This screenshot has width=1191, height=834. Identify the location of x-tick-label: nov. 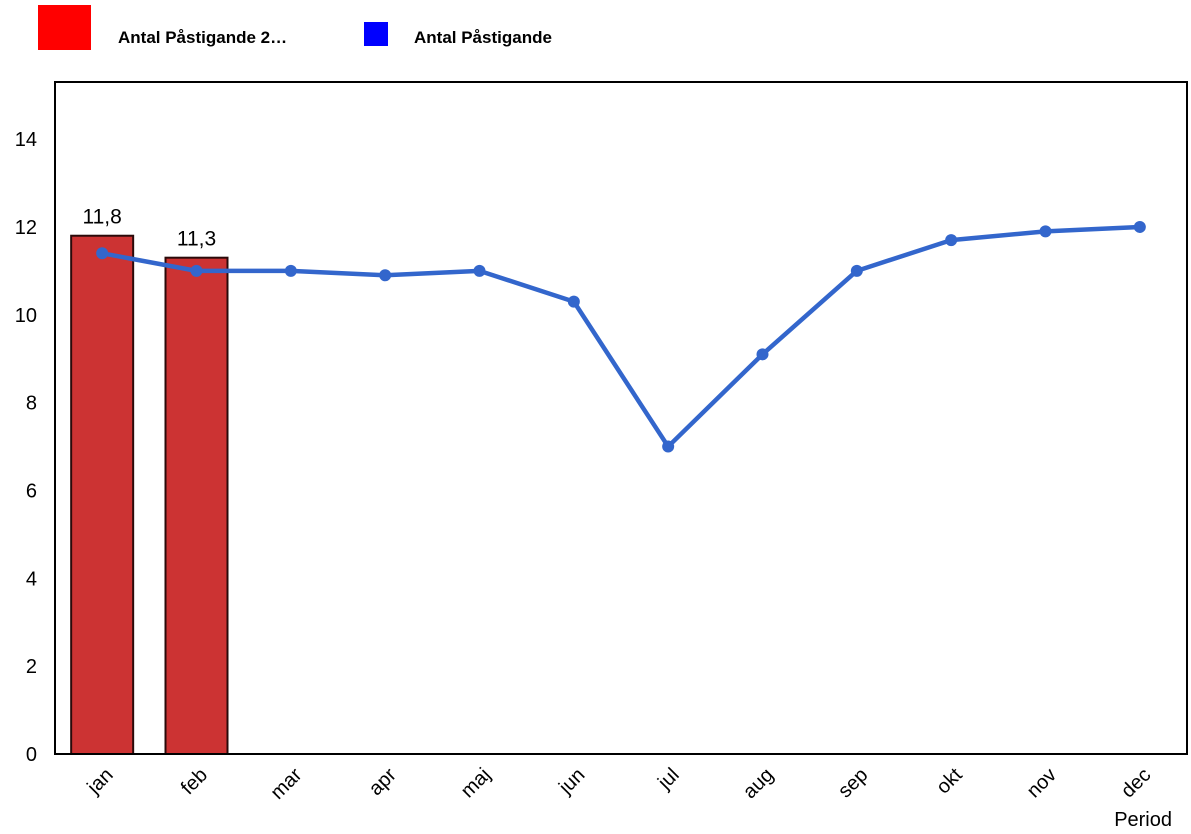
(1042, 783).